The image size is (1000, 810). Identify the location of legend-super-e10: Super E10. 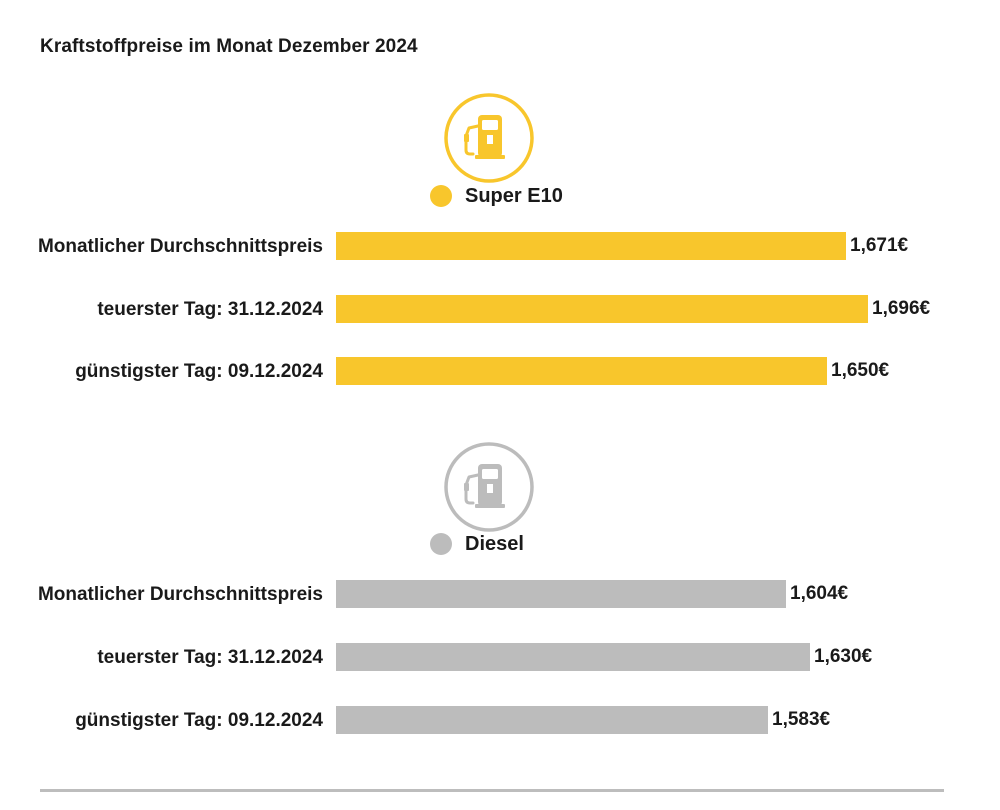
(496, 196).